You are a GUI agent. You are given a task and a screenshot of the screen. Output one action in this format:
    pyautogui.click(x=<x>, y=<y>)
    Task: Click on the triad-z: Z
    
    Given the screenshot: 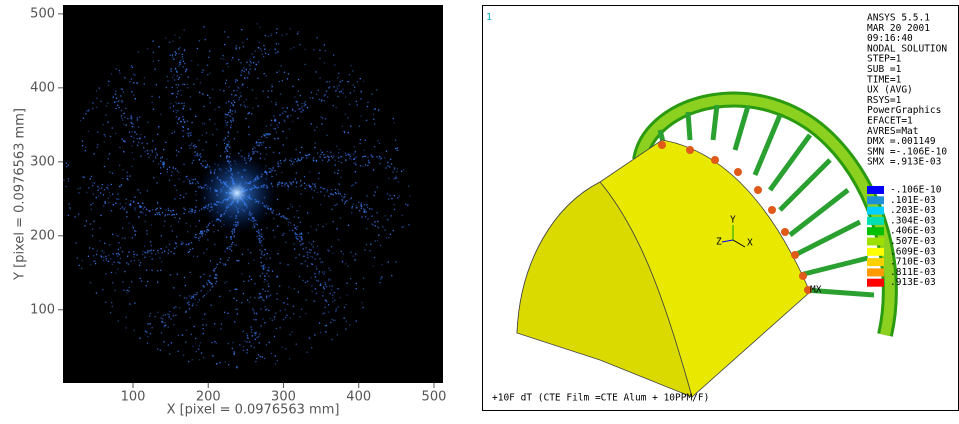 What is the action you would take?
    pyautogui.click(x=719, y=242)
    